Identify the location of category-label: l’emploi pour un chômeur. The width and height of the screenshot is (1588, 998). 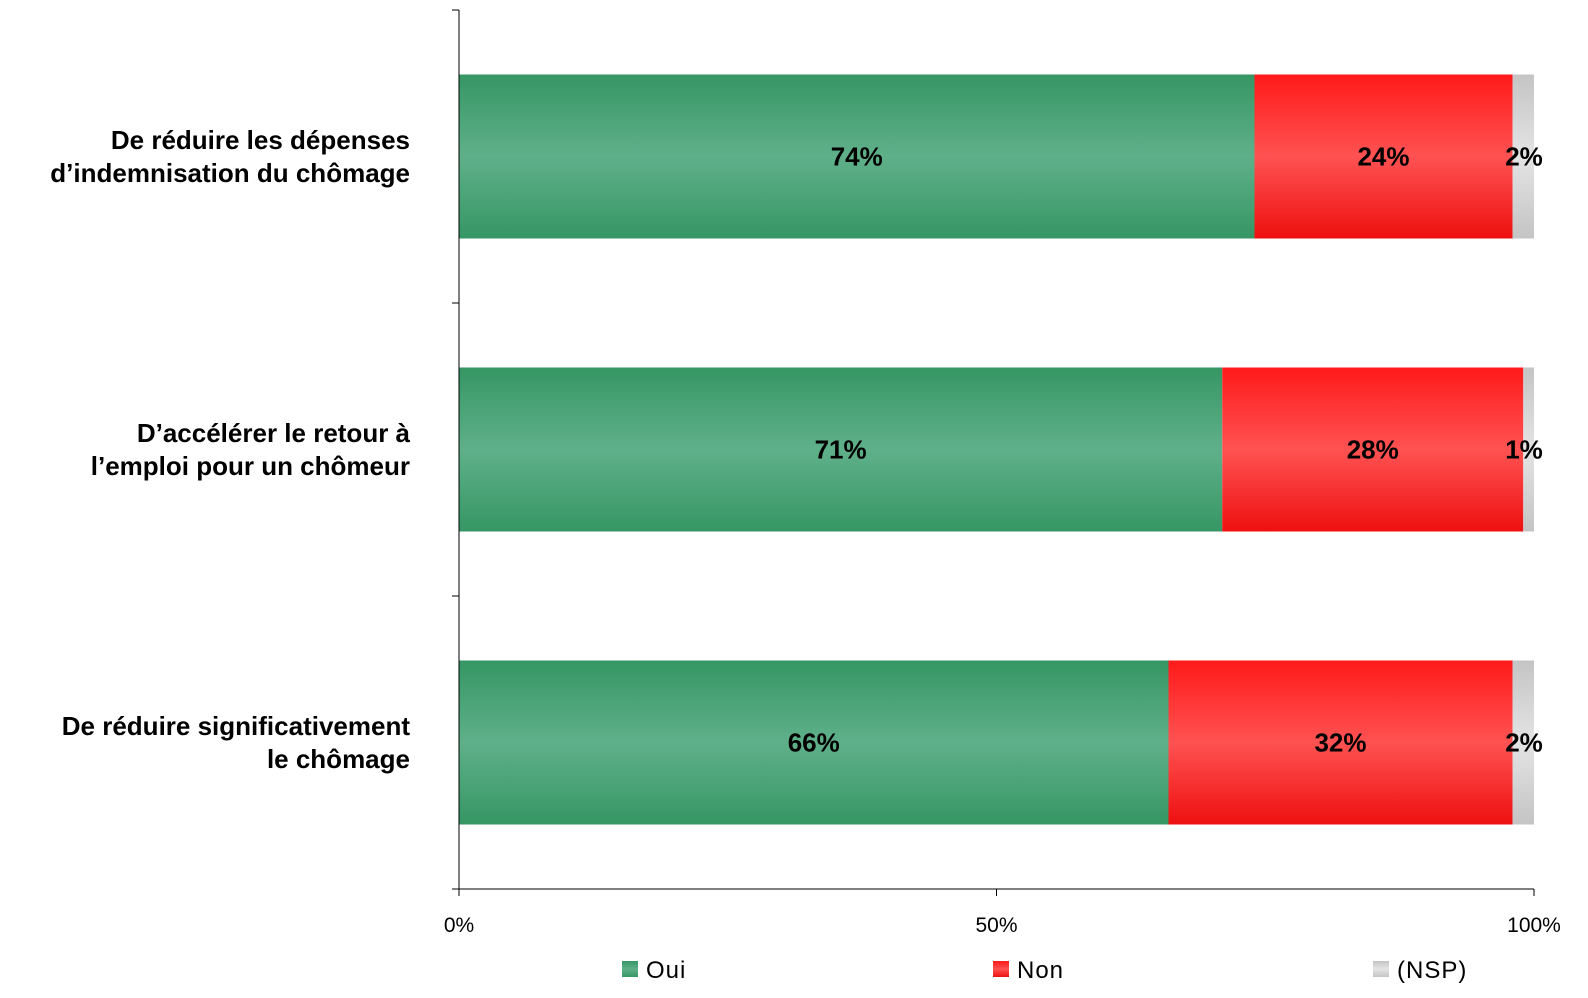
(250, 466).